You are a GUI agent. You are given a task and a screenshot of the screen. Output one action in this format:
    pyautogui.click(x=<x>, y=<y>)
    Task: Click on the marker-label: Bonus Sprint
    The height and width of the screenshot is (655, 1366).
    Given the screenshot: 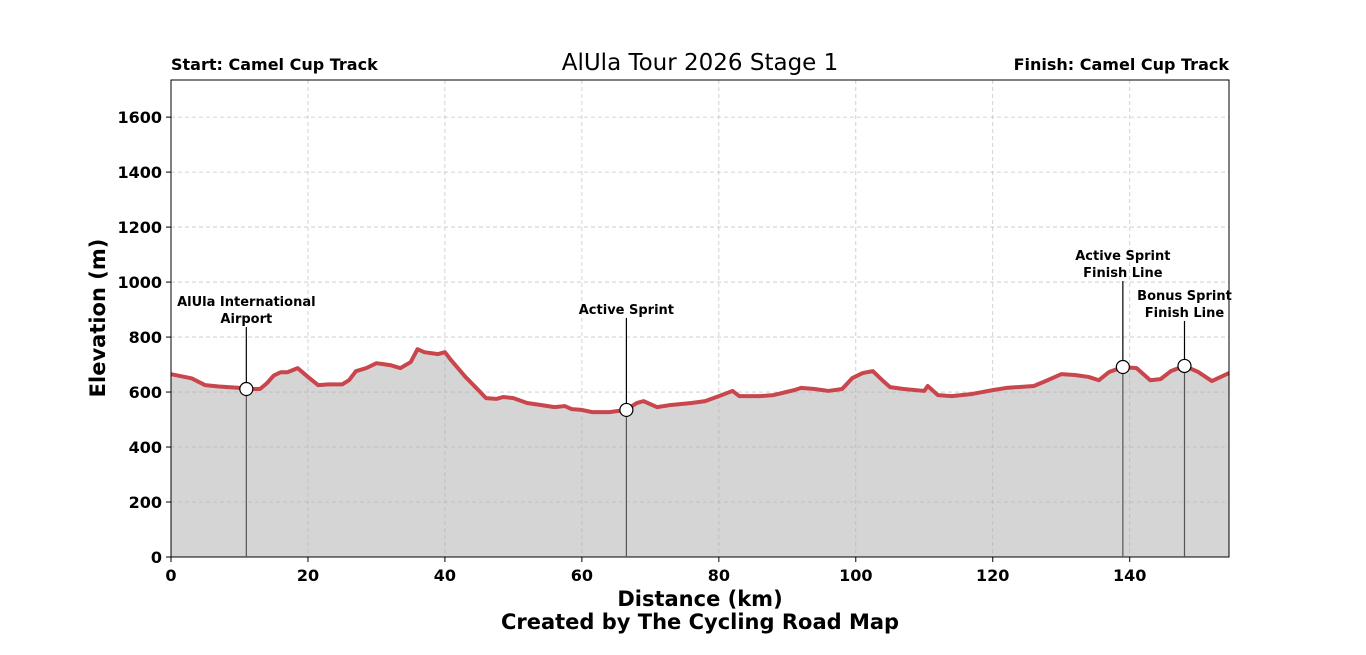 What is the action you would take?
    pyautogui.click(x=1184, y=296)
    